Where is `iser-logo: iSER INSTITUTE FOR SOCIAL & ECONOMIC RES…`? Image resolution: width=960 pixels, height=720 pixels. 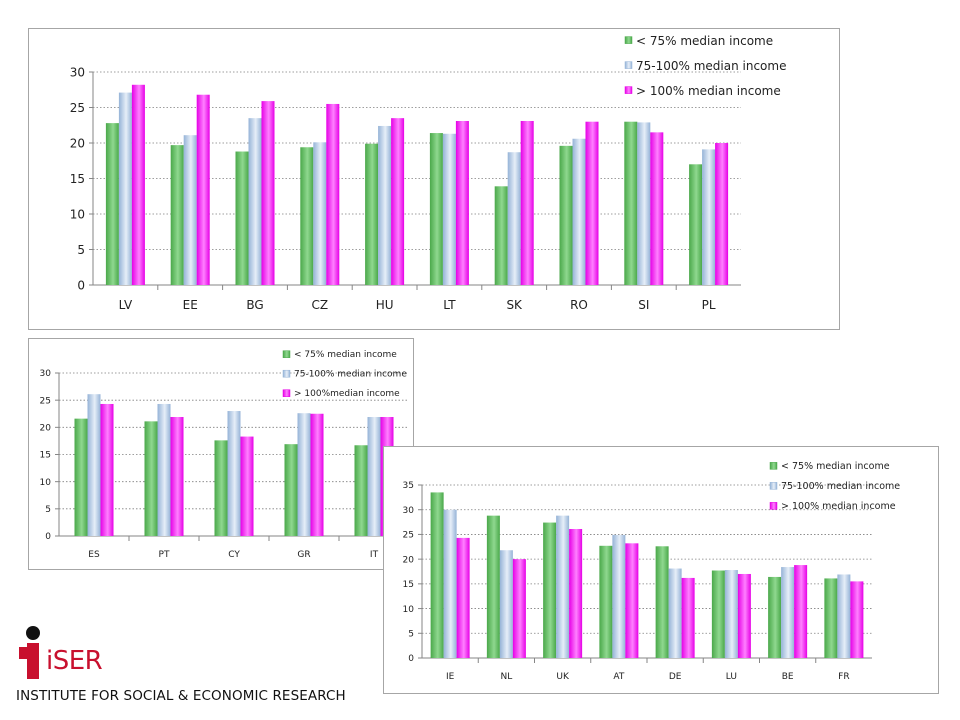
iser-logo: iSER INSTITUTE FOR SOCIAL & ECONOMIC RES… is located at coordinates (181, 667).